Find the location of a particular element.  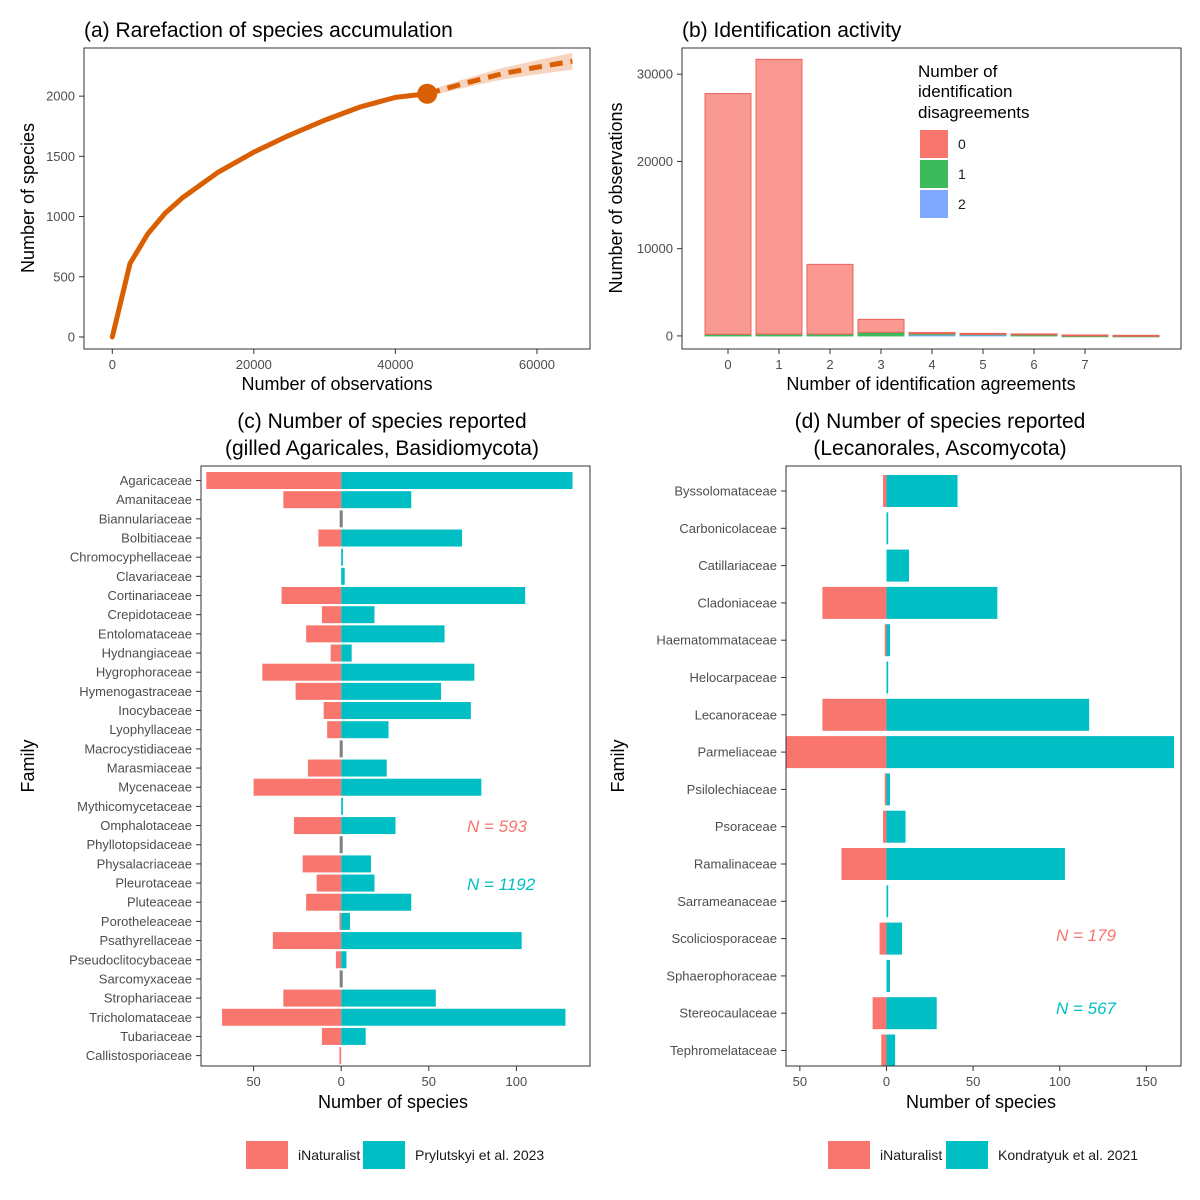

zero-marker-phyllotopsidaceae is located at coordinates (341, 845).